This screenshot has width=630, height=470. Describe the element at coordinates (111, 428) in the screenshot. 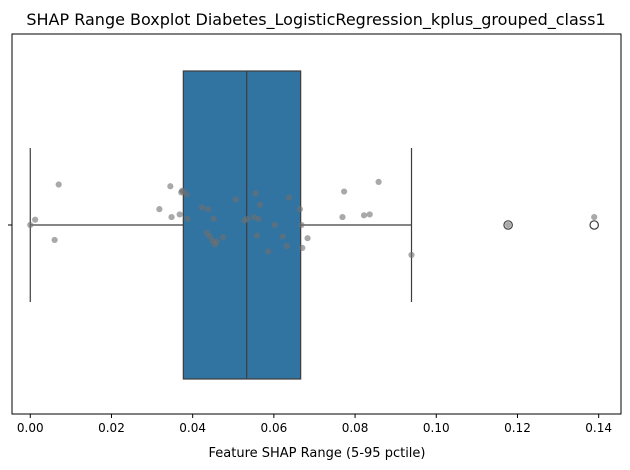

I see `x-tick-label: 0.02` at that location.